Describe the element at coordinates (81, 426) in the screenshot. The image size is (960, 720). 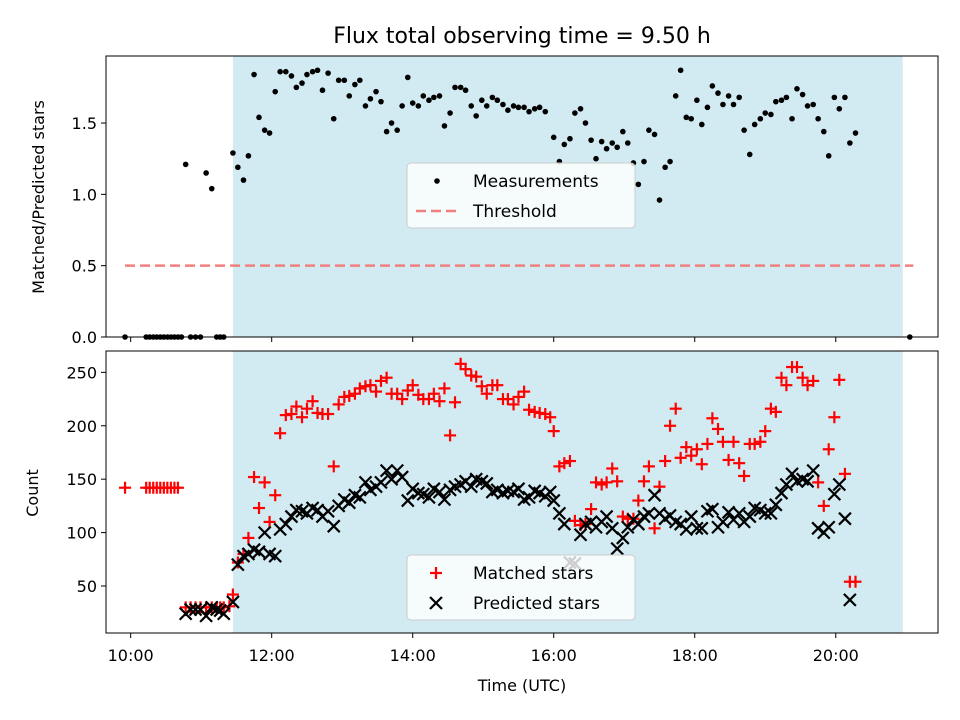
I see `y-tick-label: 200` at that location.